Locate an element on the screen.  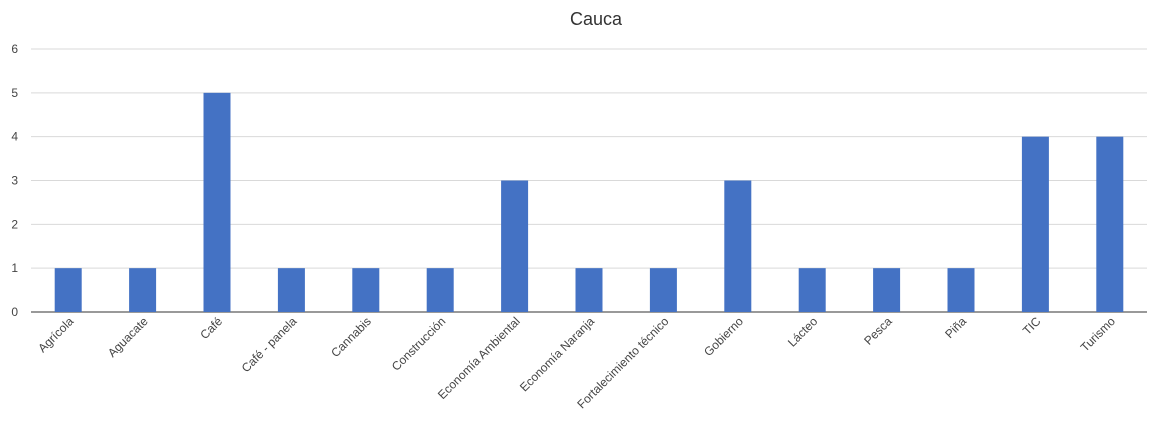
x-tick-label: Gobierno is located at coordinates (723, 336).